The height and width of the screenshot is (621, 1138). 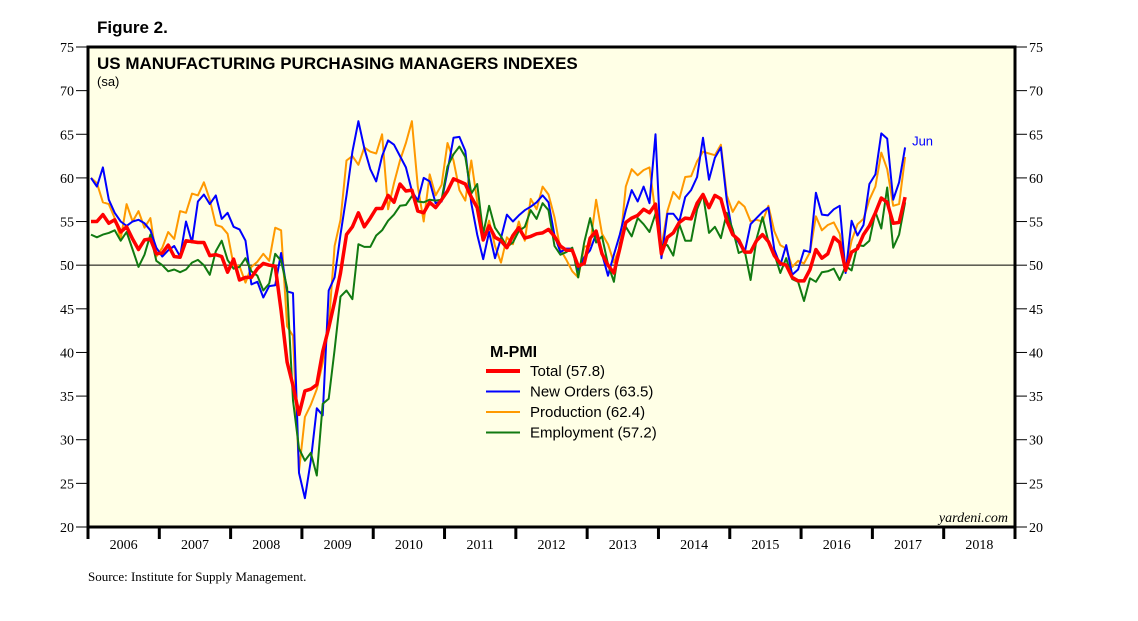 I want to click on legend-item: New Orders (63.5), so click(x=569, y=392).